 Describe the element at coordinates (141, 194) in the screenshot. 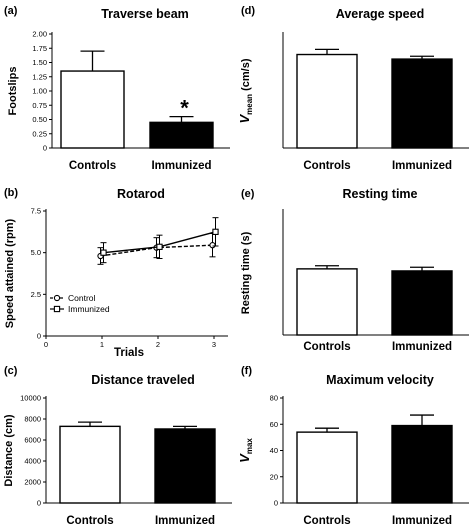

I see `chart-title: Rotarod` at that location.